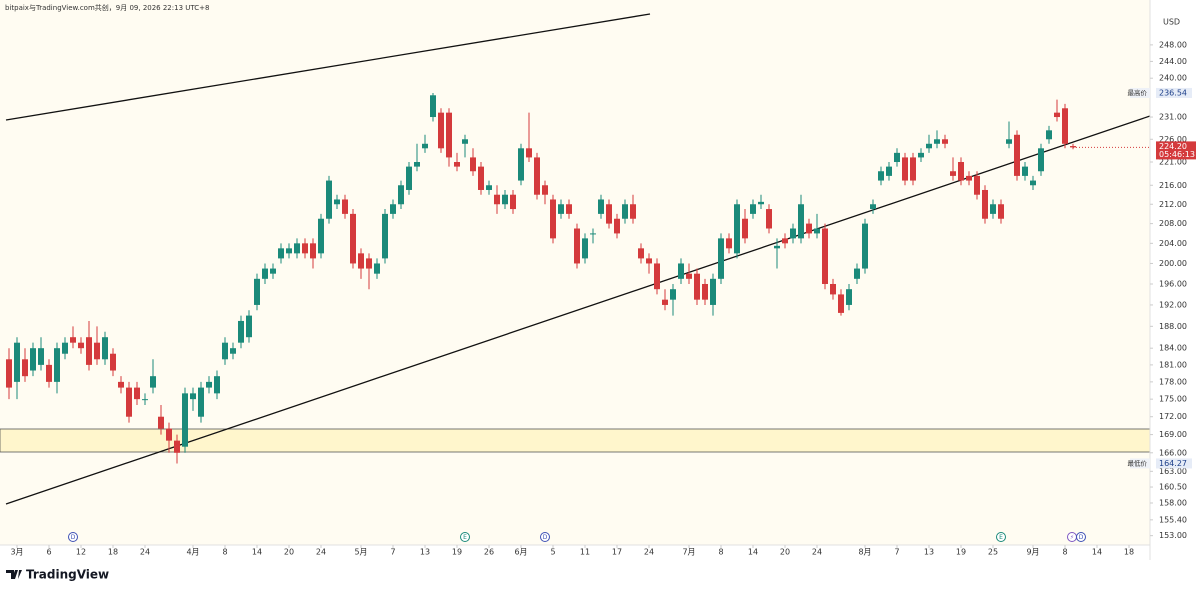 Image resolution: width=1199 pixels, height=594 pixels. I want to click on currency: USD, so click(1171, 22).